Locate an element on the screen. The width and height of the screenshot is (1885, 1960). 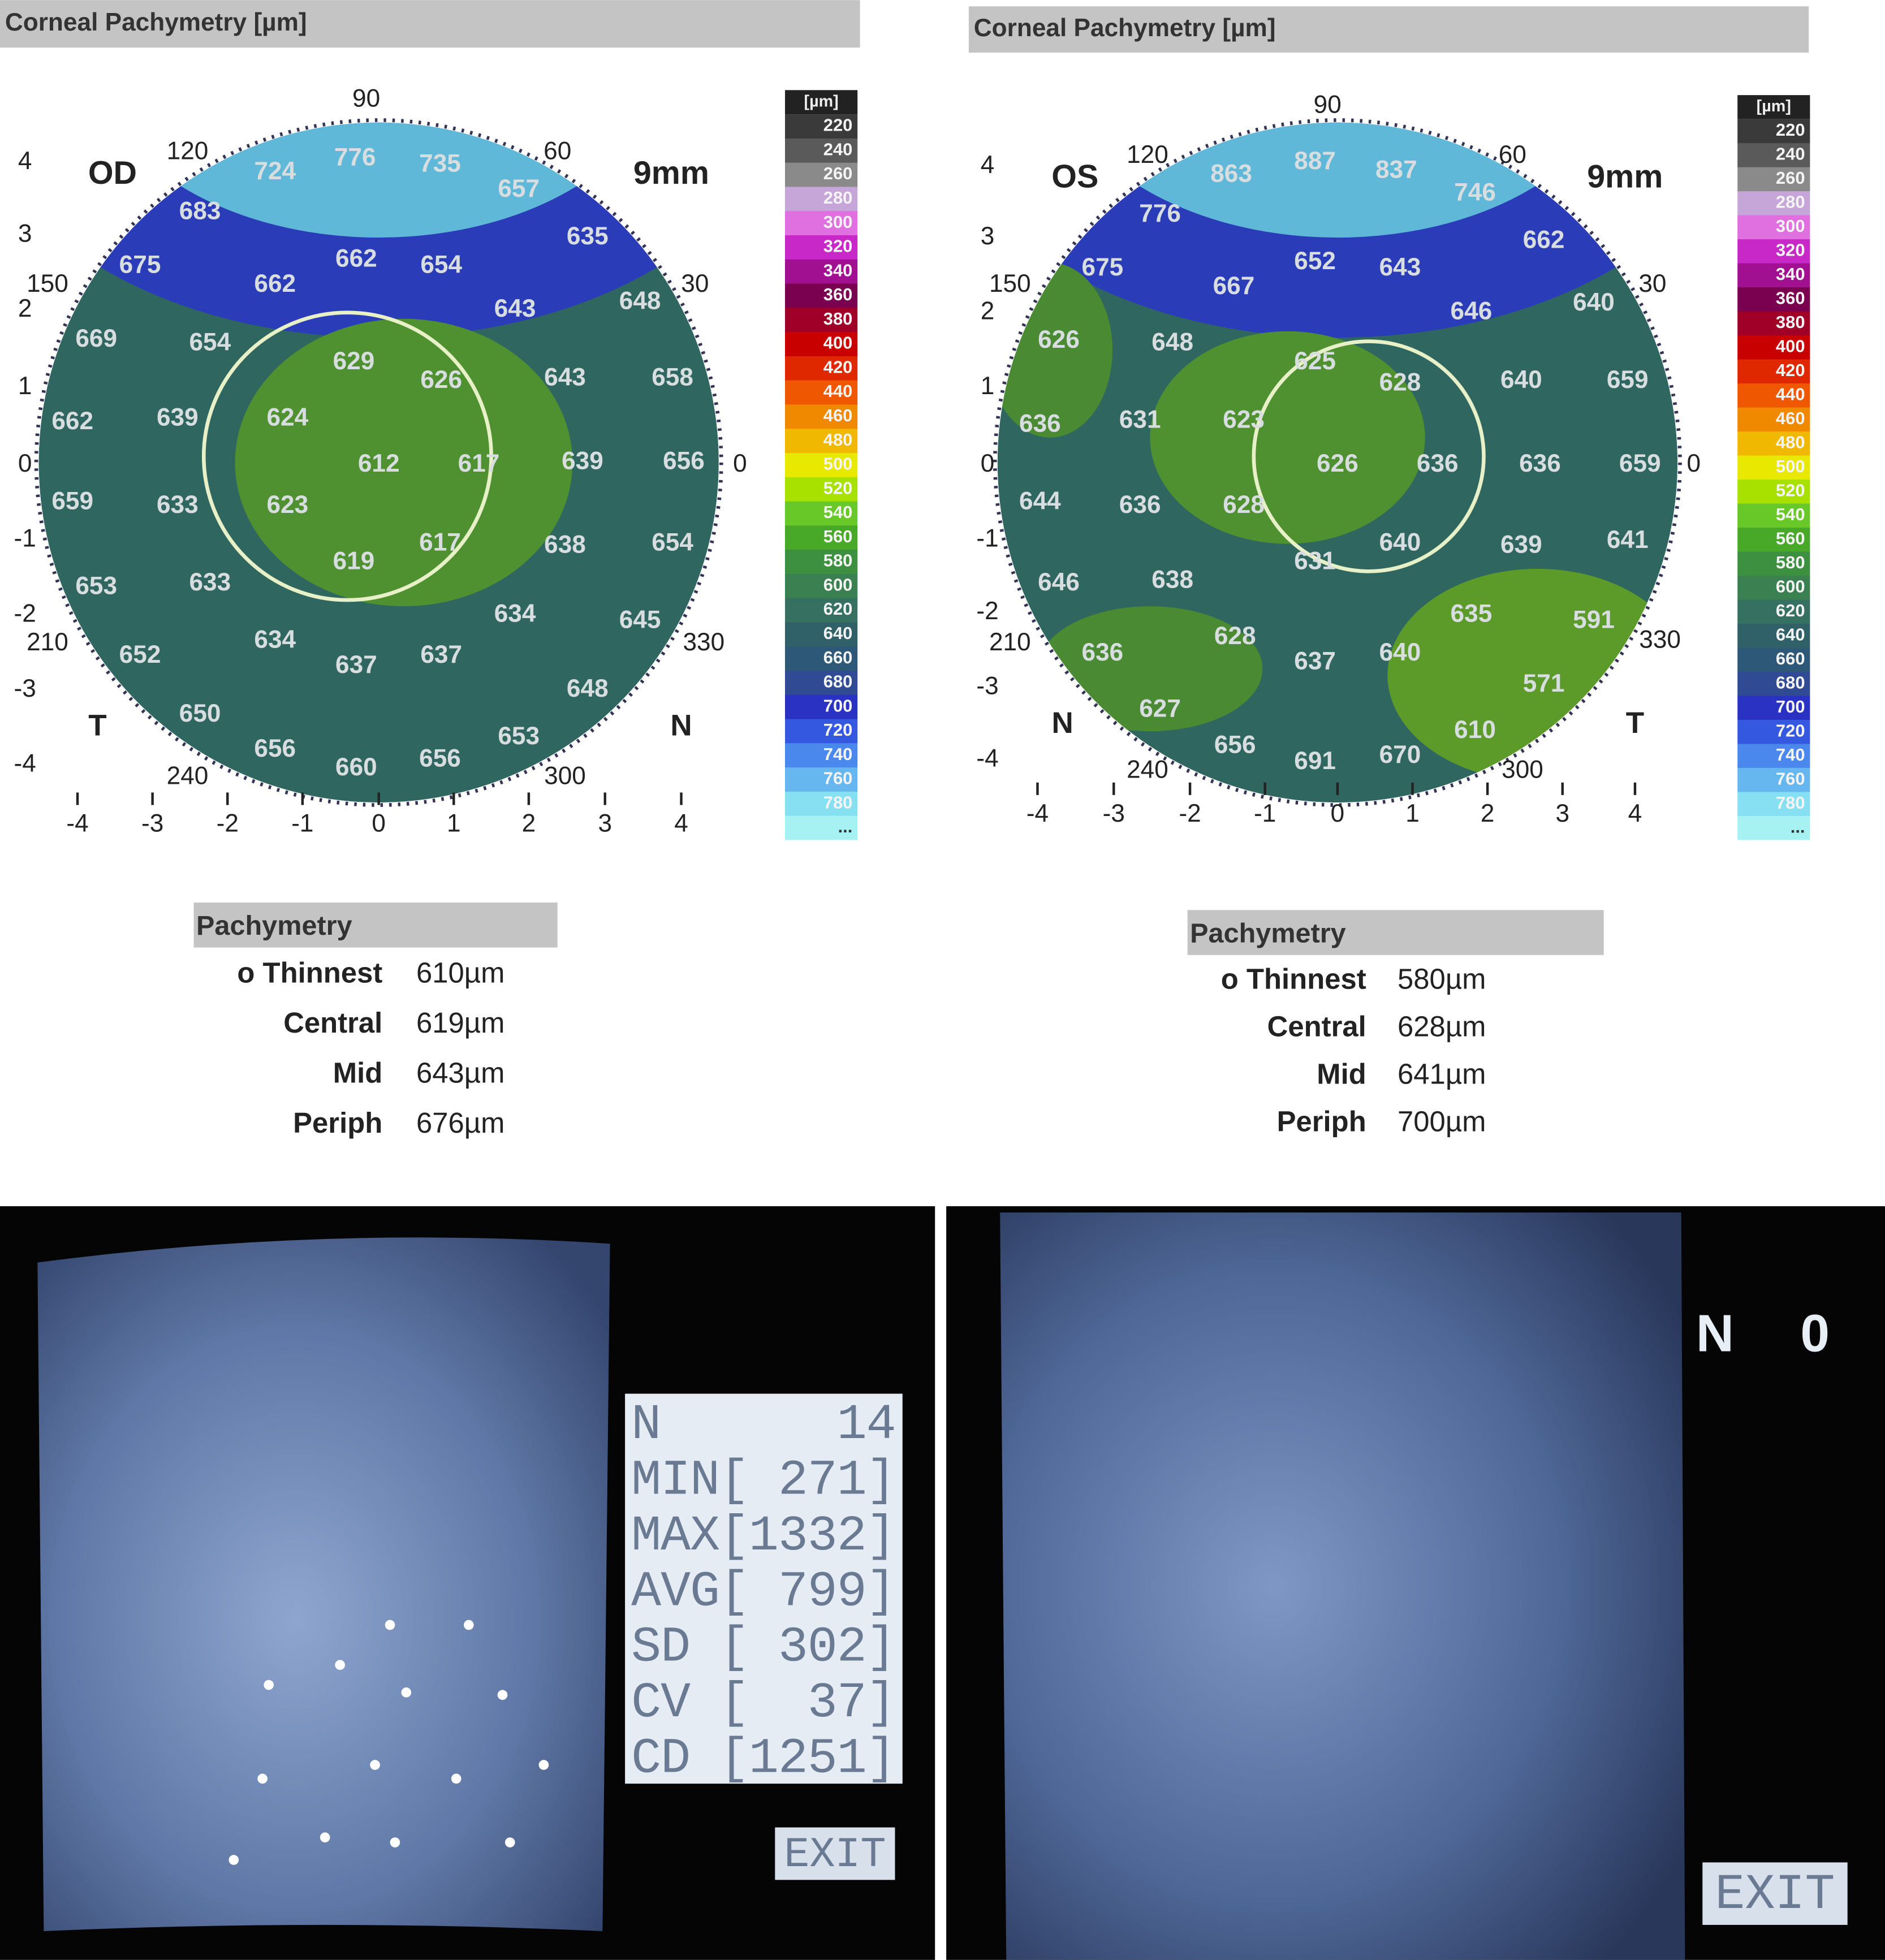
scale-tick-label: 680 is located at coordinates (1790, 682).